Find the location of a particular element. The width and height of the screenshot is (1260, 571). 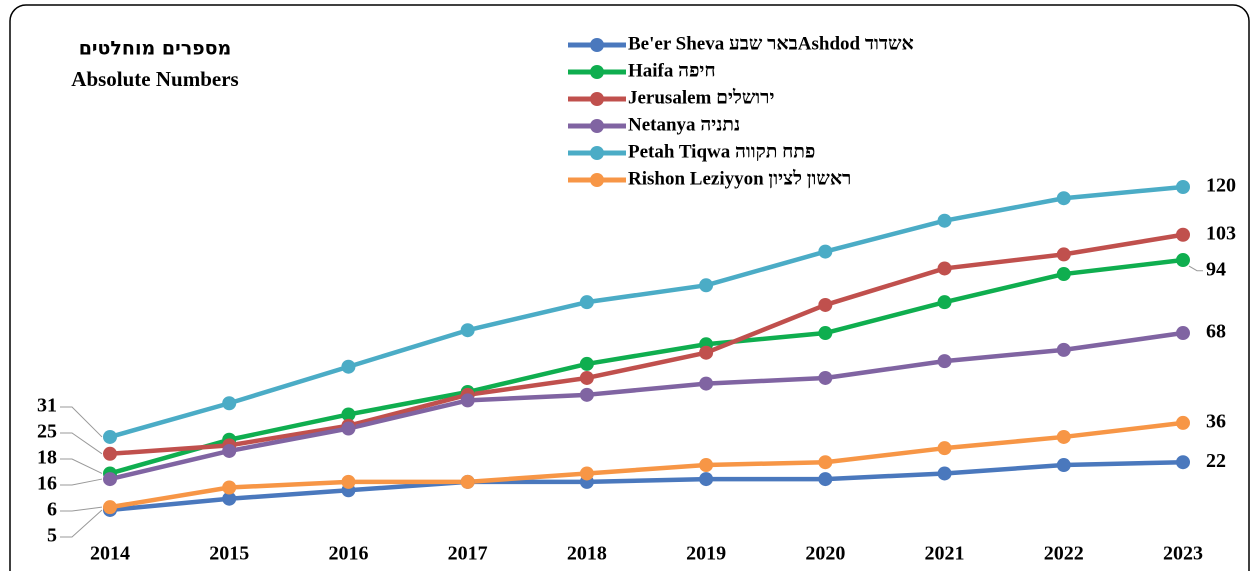

data-label: 36 is located at coordinates (1216, 421).